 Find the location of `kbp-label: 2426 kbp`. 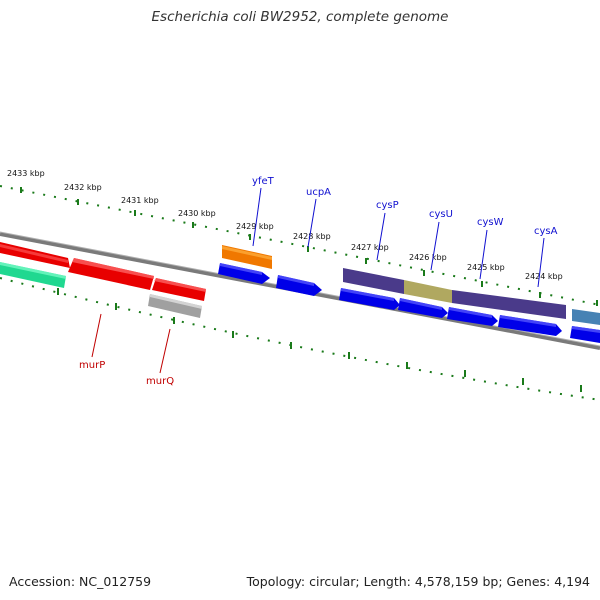

kbp-label: 2426 kbp is located at coordinates (428, 257).